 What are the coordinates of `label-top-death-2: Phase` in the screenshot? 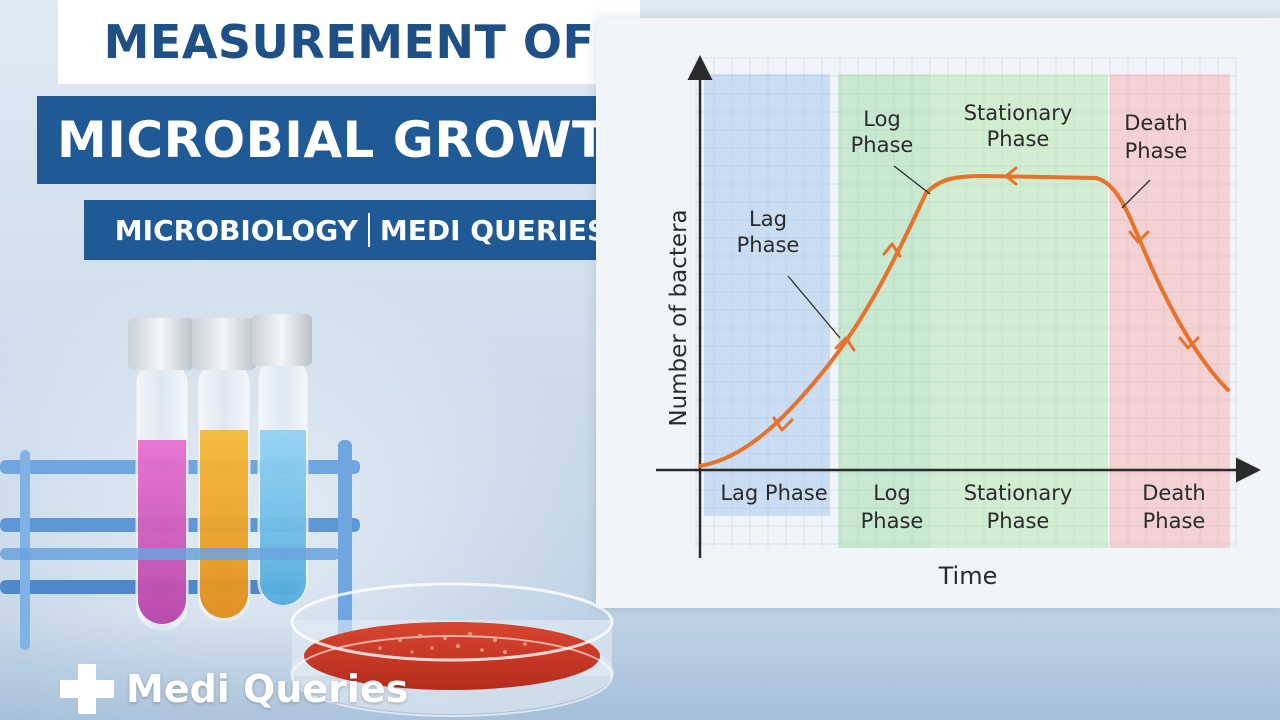 It's located at (1156, 151).